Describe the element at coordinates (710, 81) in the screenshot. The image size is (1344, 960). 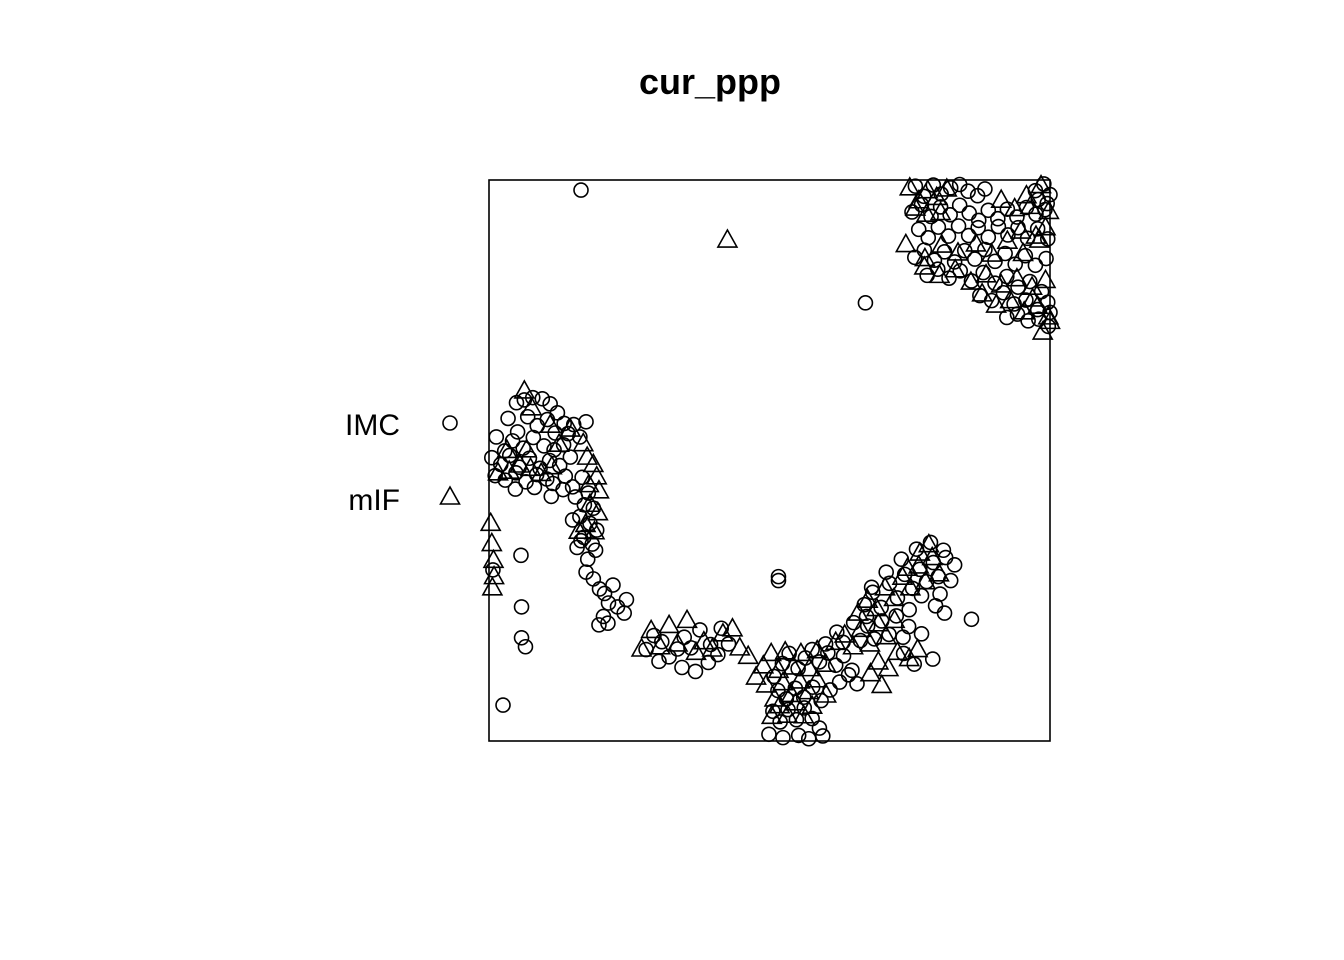
I see `chart-title: cur_ppp` at that location.